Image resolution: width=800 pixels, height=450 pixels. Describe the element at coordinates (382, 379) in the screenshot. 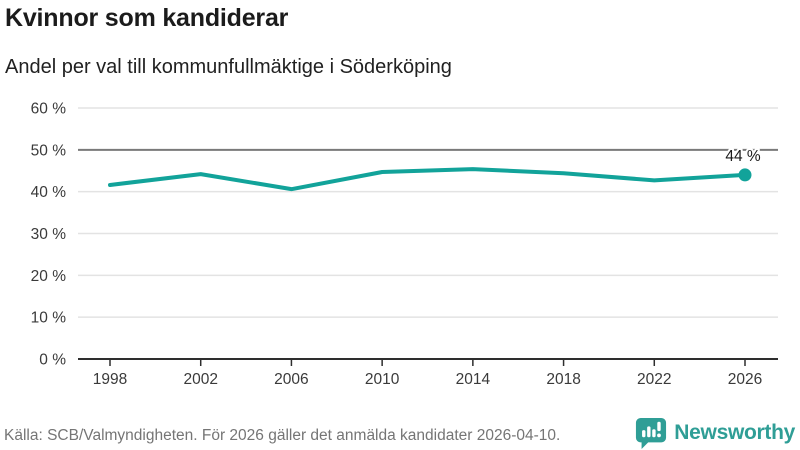

I see `x-axis-tick-label: 2010` at that location.